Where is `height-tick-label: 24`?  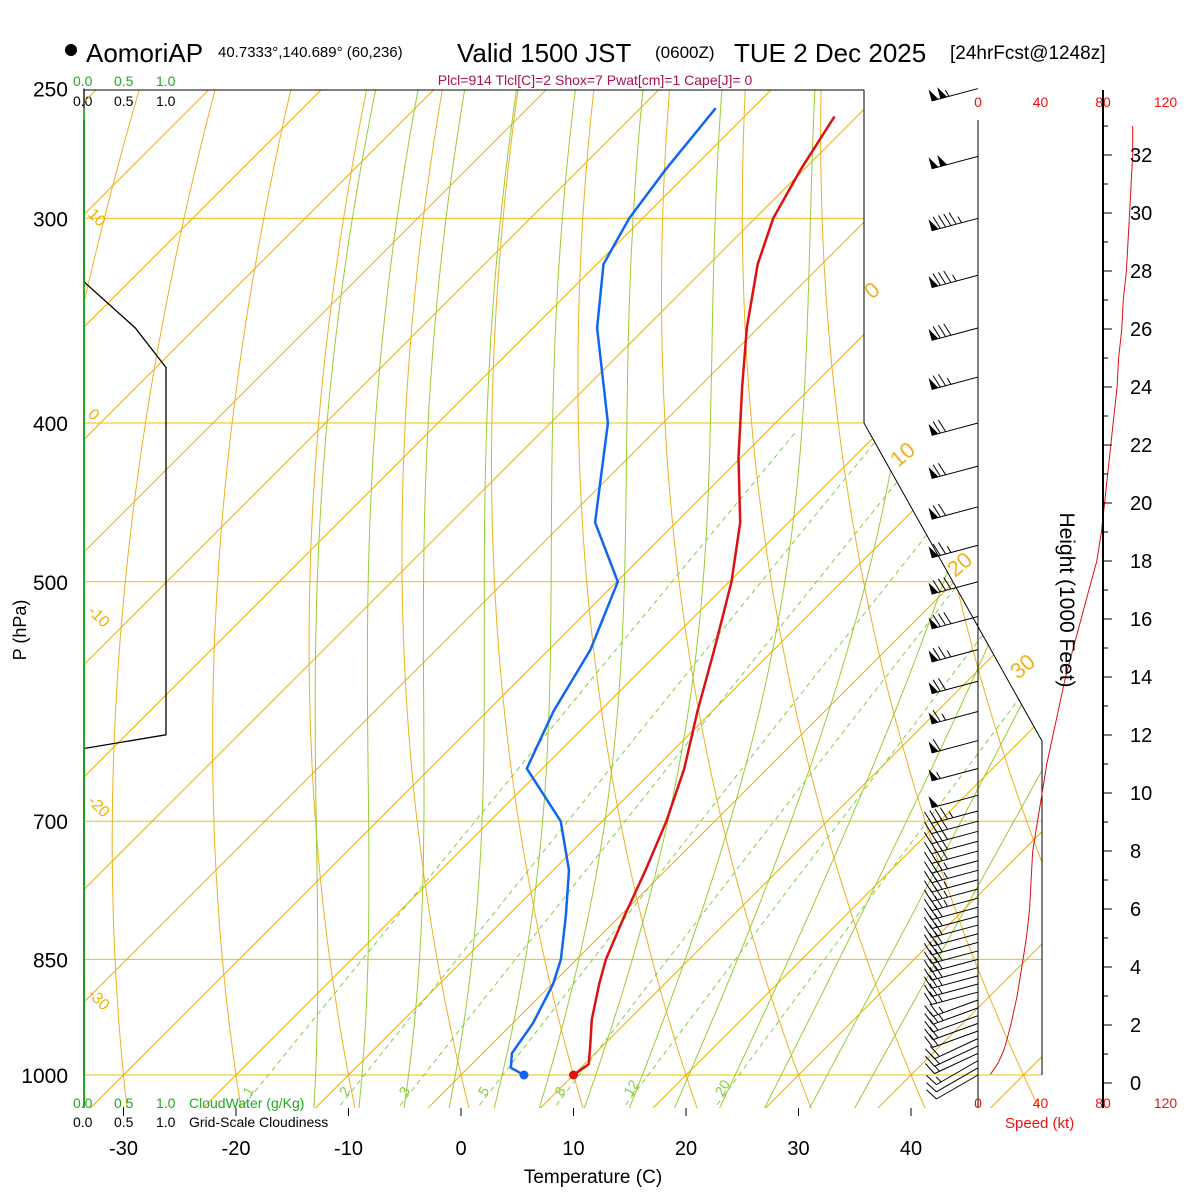 height-tick-label: 24 is located at coordinates (1141, 388).